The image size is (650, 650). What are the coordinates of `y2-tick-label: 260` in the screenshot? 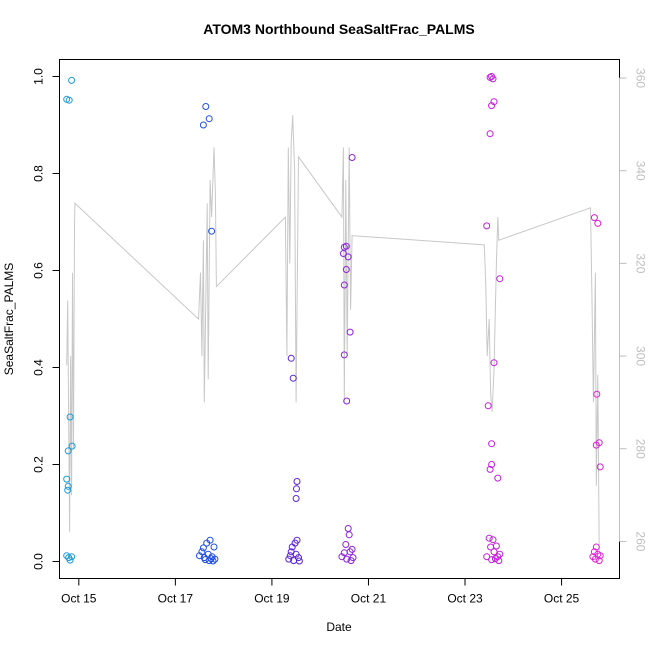 It's located at (641, 541).